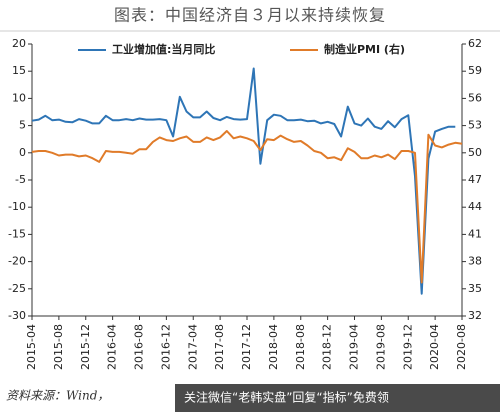 The height and width of the screenshot is (414, 500). Describe the element at coordinates (475, 206) in the screenshot. I see `y2-tick-label: 44` at that location.